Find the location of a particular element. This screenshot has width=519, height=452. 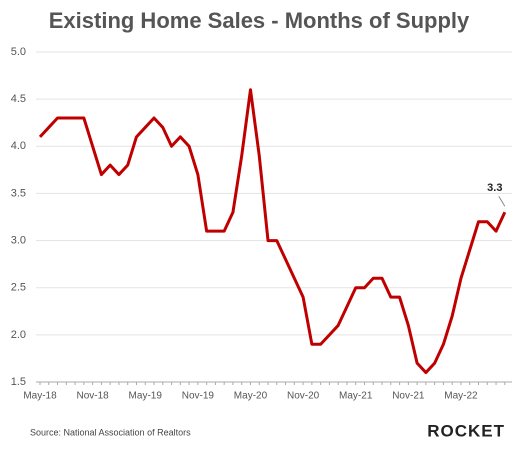

data-label: 3.3 is located at coordinates (494, 188).